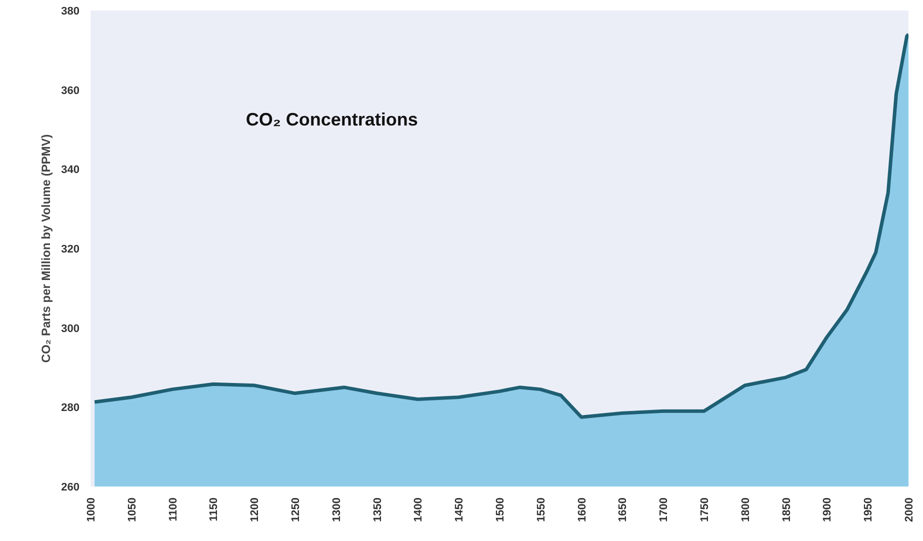  Describe the element at coordinates (910, 509) in the screenshot. I see `x-tick-label: 2000` at that location.